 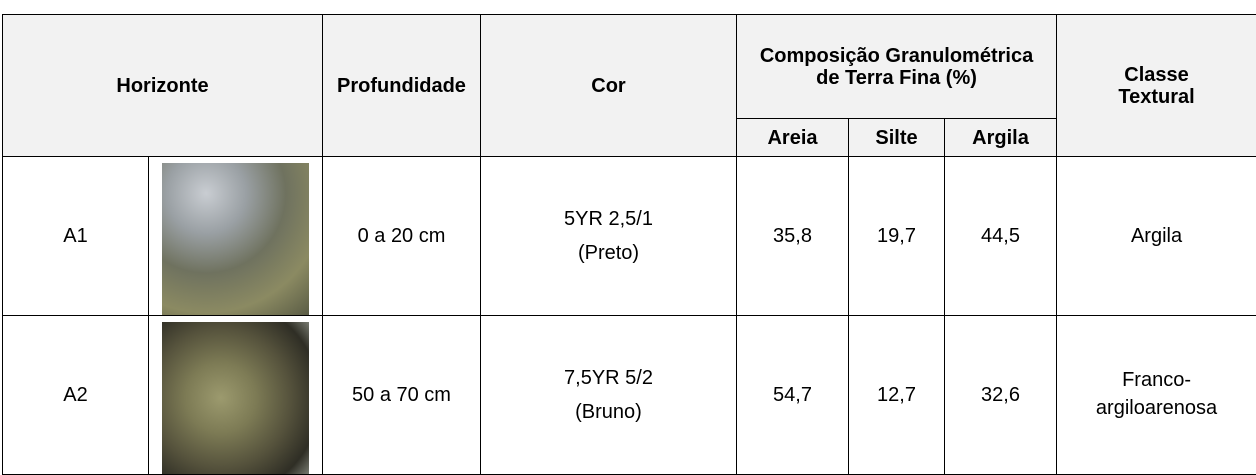 I want to click on header-cell: Classe Textural, so click(x=1156, y=86).